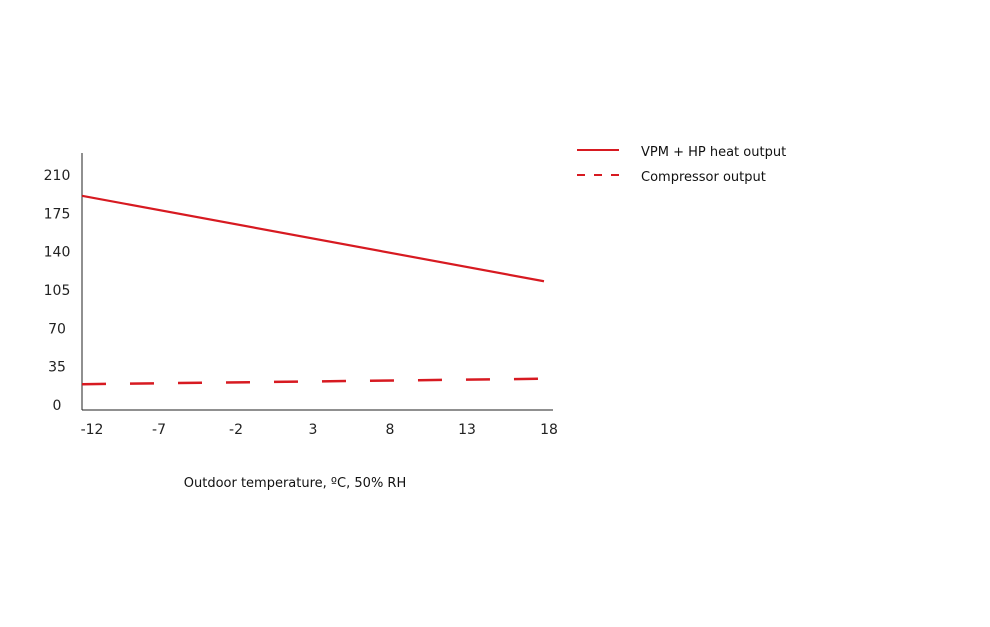  What do you see at coordinates (236, 430) in the screenshot?
I see `x-tick-label: -2` at bounding box center [236, 430].